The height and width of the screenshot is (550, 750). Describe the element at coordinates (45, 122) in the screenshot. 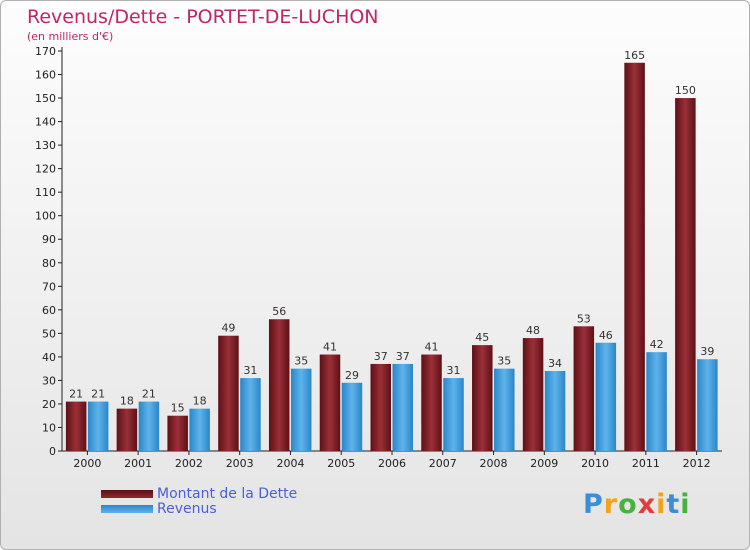

I see `y-tick-label: 140` at that location.